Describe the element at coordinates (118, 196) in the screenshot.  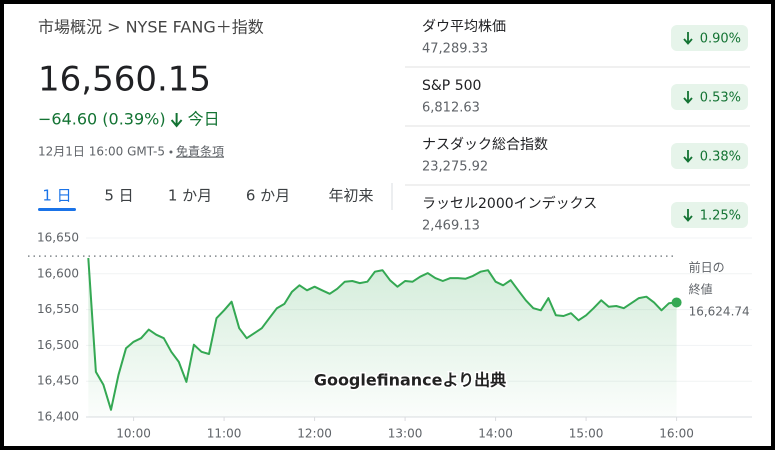
I see `range-tab: 5 日` at that location.